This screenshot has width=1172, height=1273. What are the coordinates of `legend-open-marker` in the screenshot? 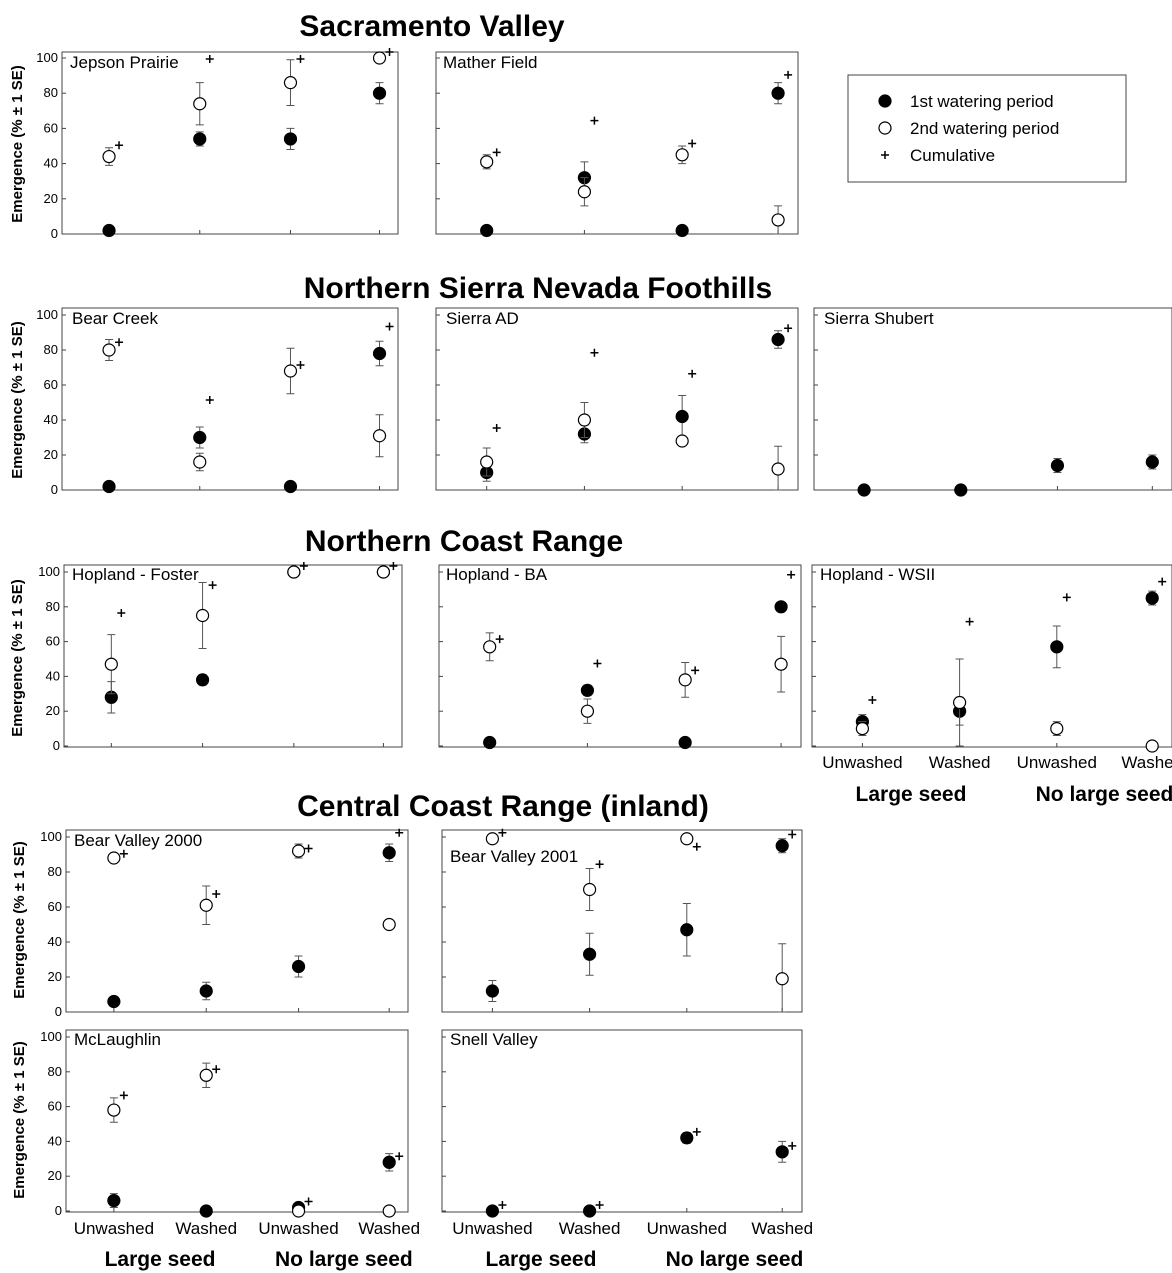 It's located at (885, 128).